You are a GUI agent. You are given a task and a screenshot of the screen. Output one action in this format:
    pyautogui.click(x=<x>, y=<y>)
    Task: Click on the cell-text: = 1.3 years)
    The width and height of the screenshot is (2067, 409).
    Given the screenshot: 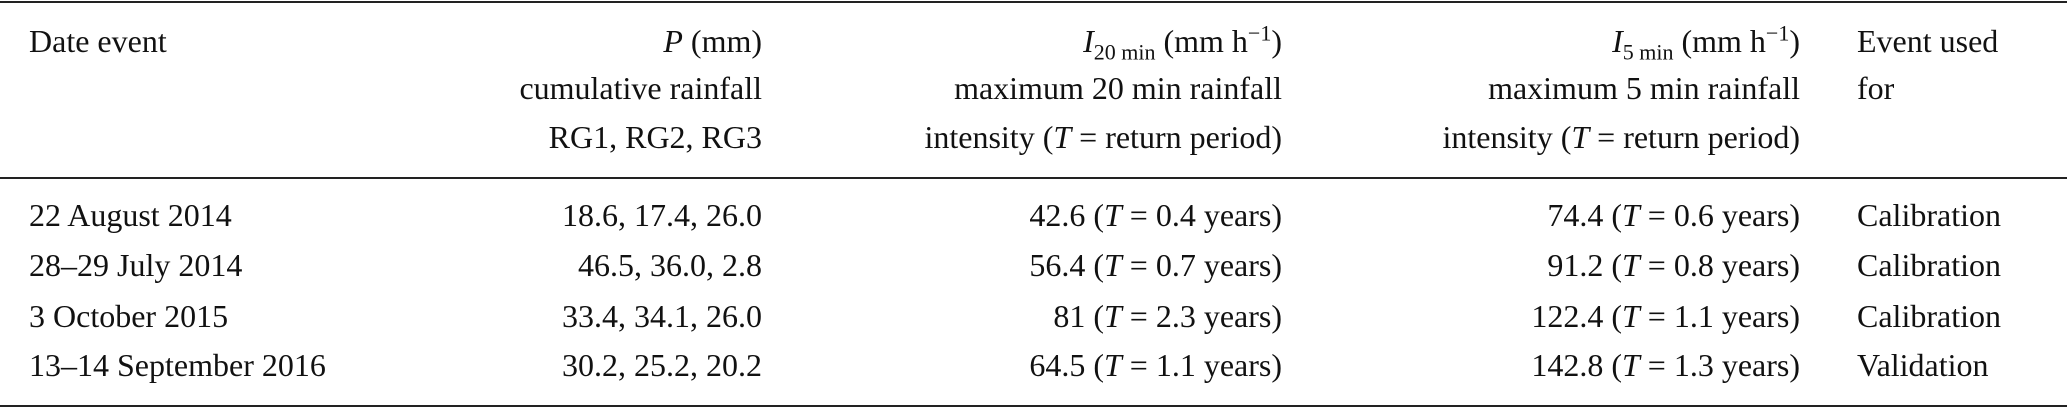 What is the action you would take?
    pyautogui.click(x=1719, y=365)
    